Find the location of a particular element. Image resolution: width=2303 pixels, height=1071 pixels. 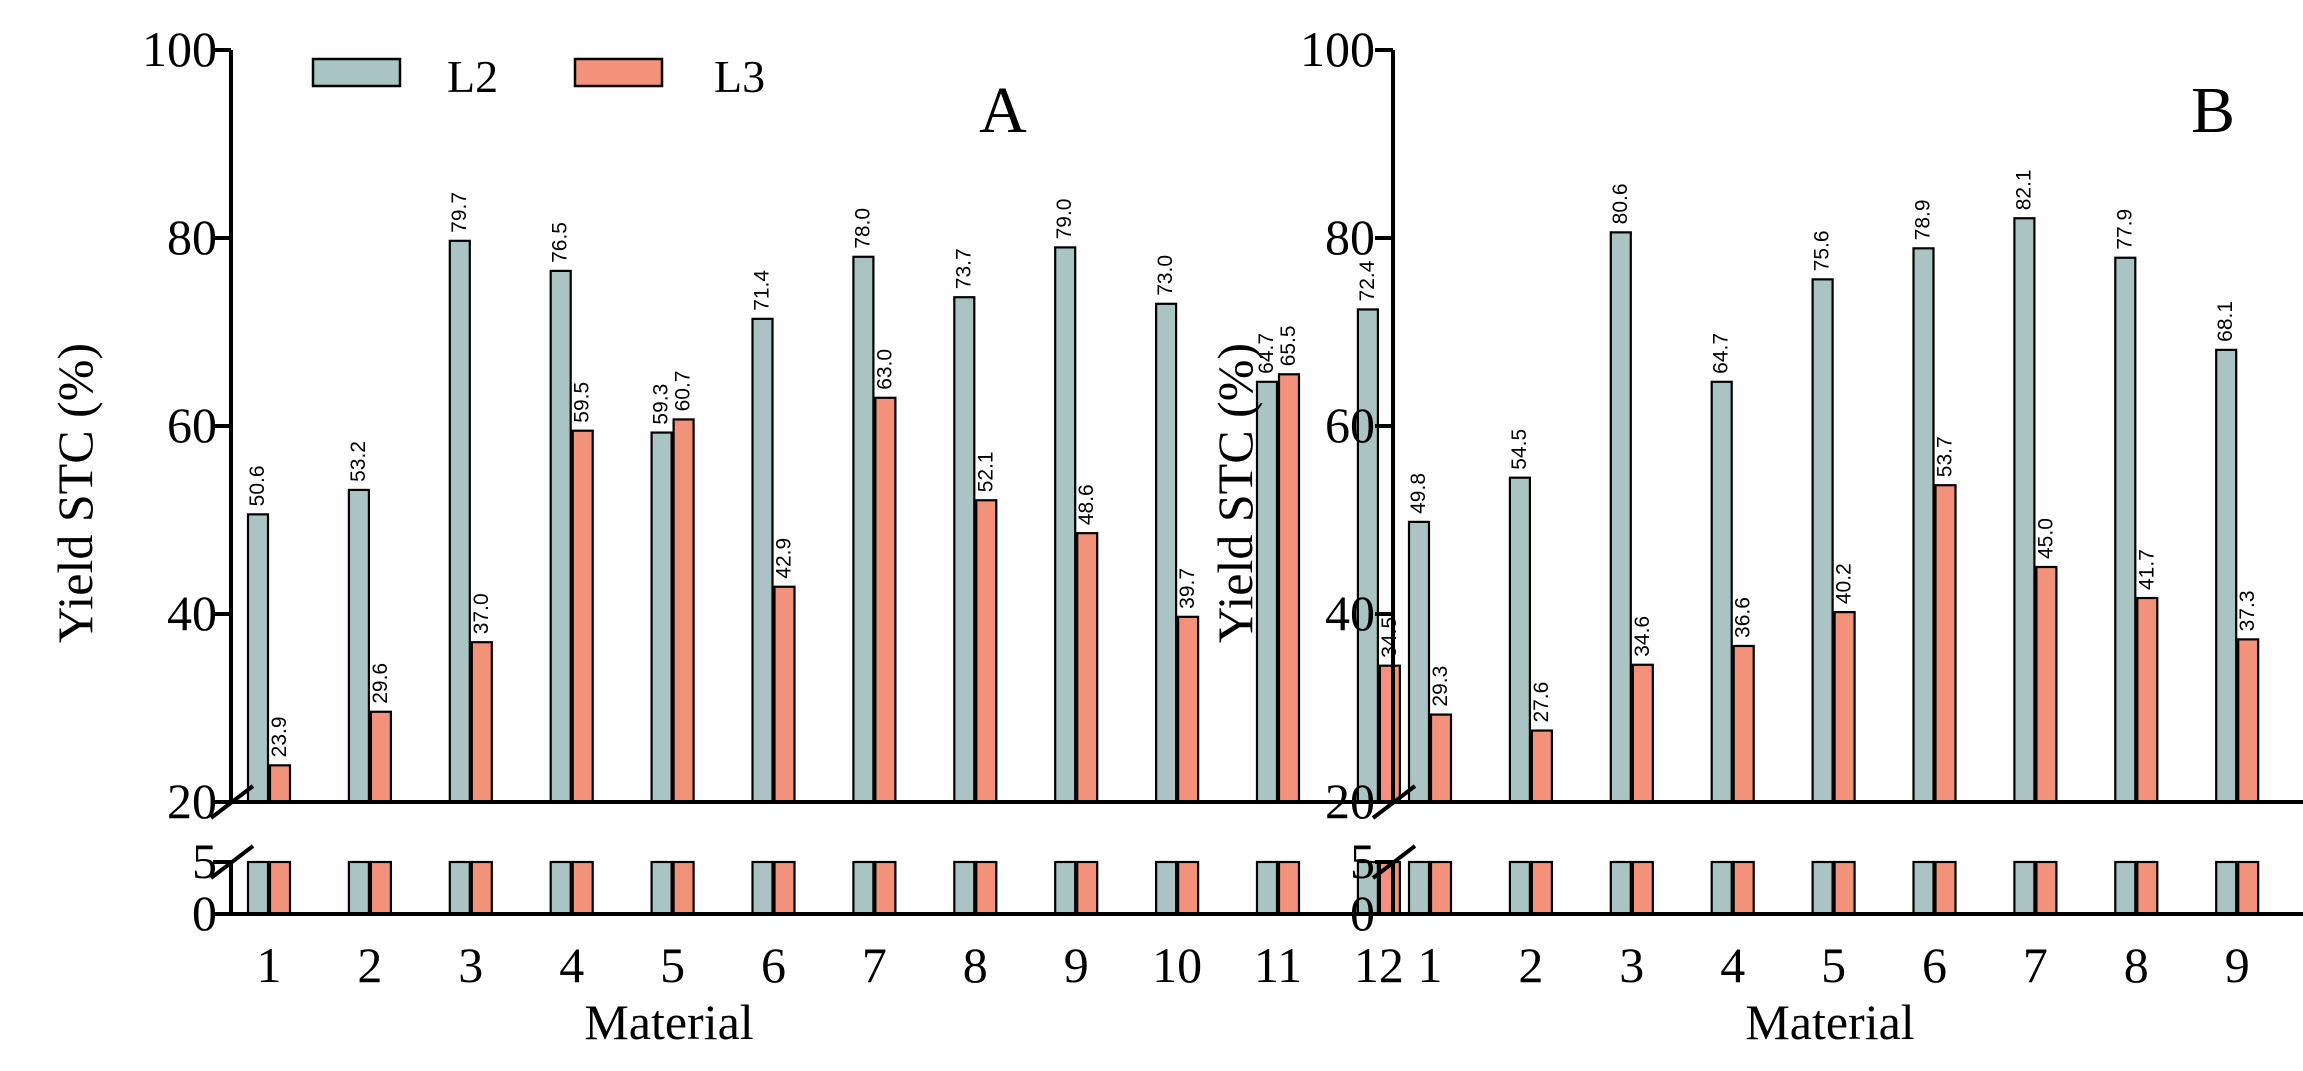

x-tick-label-5: 5 is located at coordinates (1833, 965).